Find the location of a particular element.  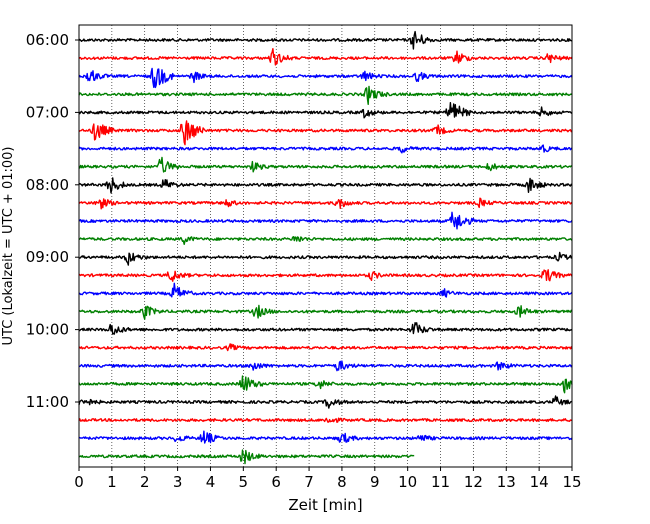

trace-line-11:30 is located at coordinates (326, 437).